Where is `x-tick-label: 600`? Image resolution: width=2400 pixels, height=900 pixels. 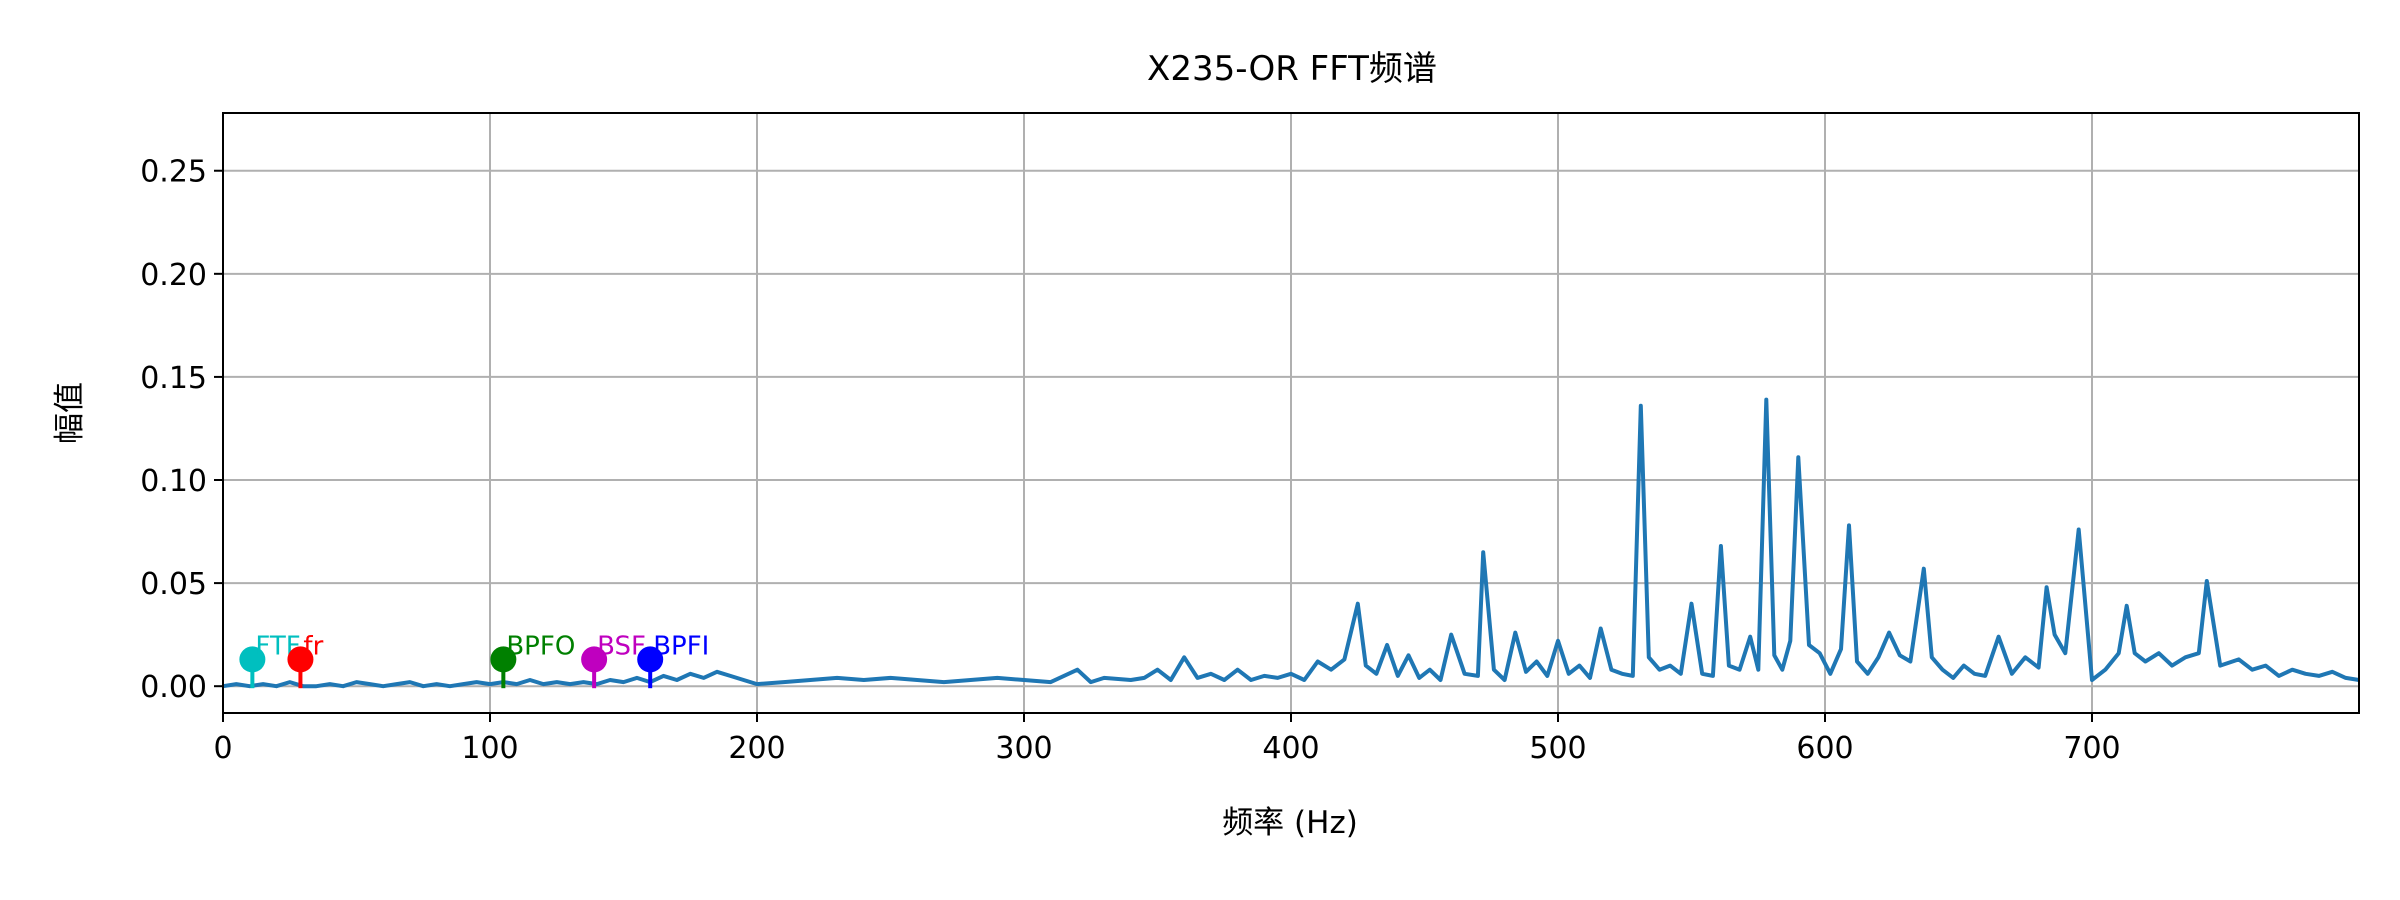 x-tick-label: 600 is located at coordinates (1824, 748).